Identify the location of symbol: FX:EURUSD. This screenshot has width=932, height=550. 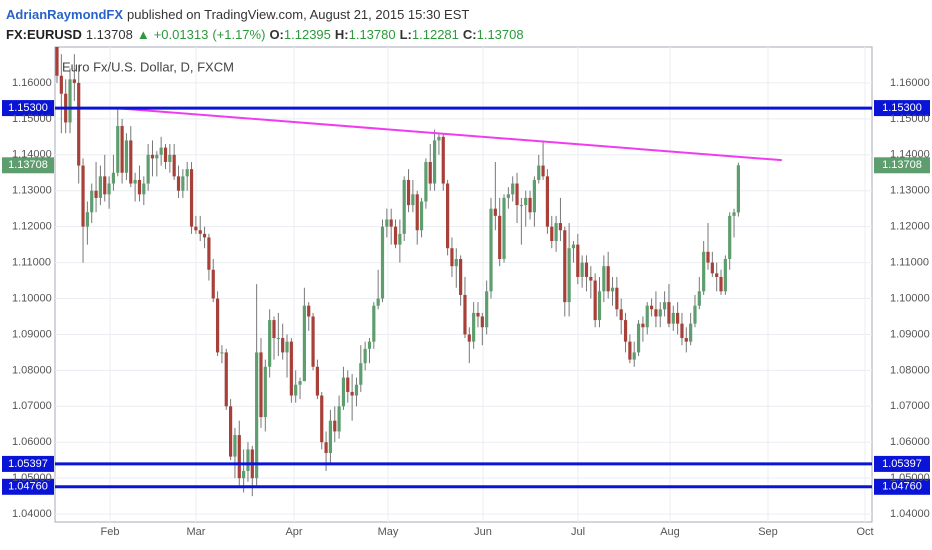
(44, 34).